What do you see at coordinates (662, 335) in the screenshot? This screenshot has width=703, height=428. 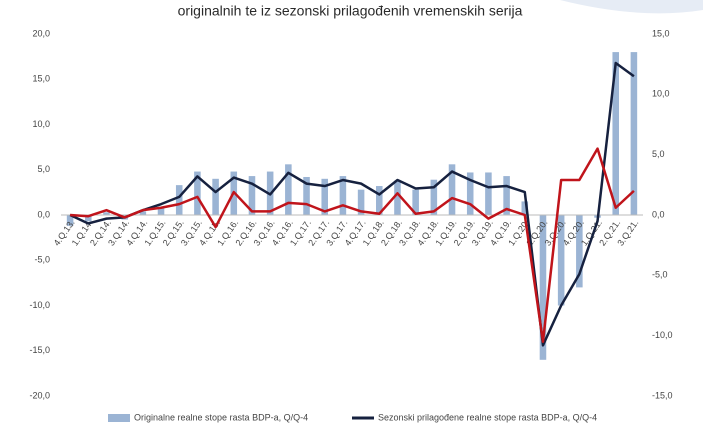 I see `y2-tick-label: -10,0` at bounding box center [662, 335].